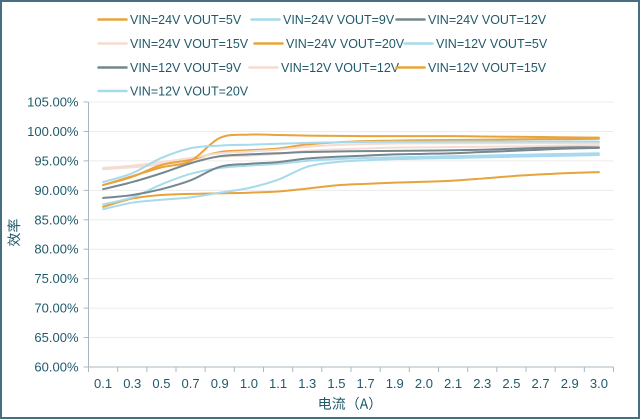 This screenshot has height=419, width=640. Describe the element at coordinates (487, 68) in the screenshot. I see `svg-text: VIN=12V VOUT=15V` at that location.